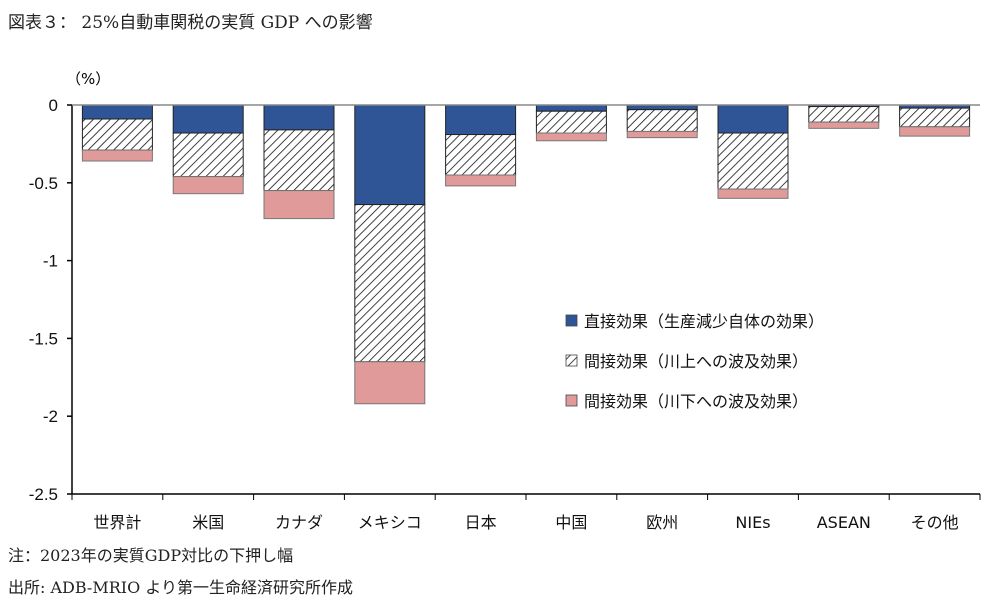 The width and height of the screenshot is (1000, 609). Describe the element at coordinates (935, 522) in the screenshot. I see `category-label: その他` at that location.